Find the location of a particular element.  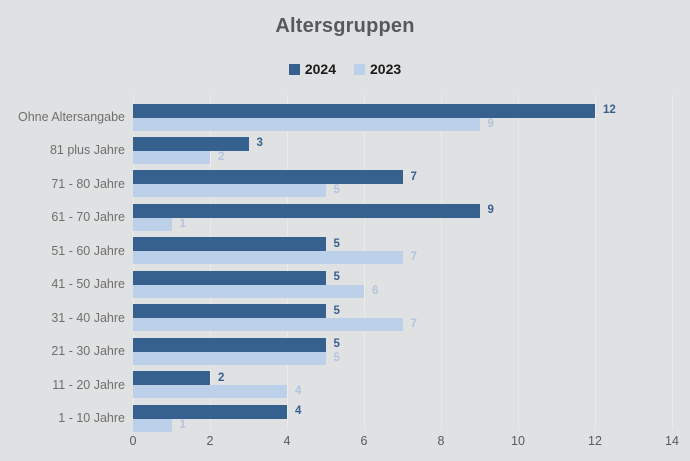

category-label: 21 - 30 Jahre is located at coordinates (88, 351).